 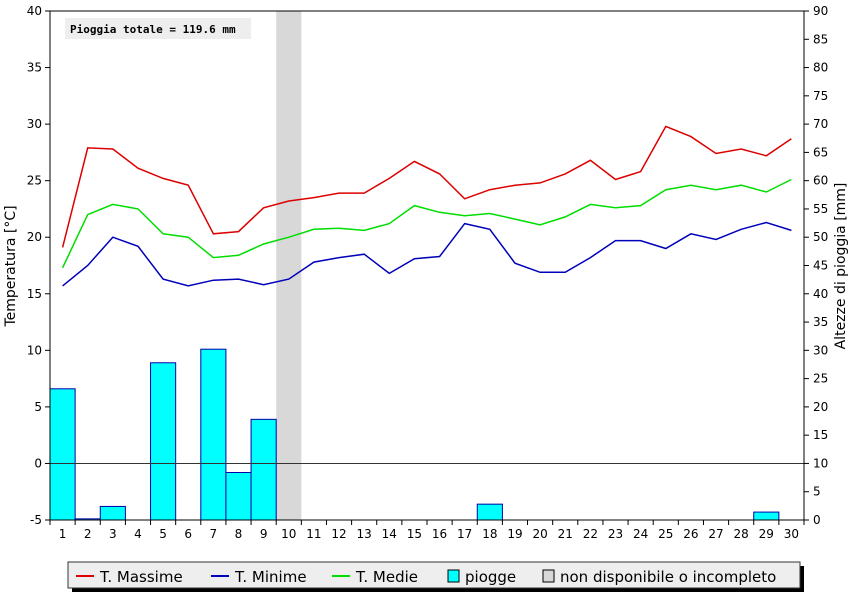 What do you see at coordinates (741, 534) in the screenshot?
I see `x-tick-label: 28` at bounding box center [741, 534].